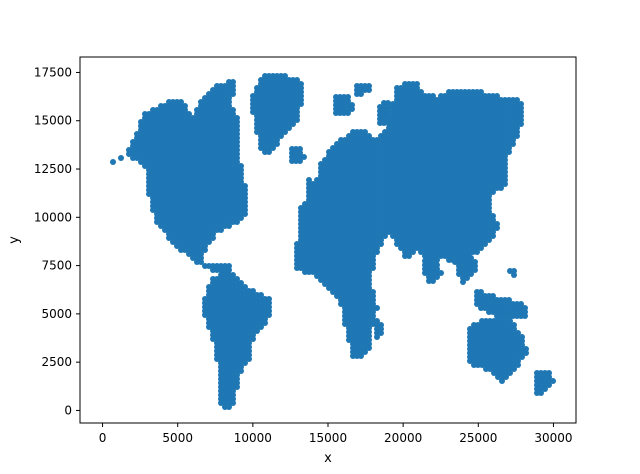  What do you see at coordinates (253, 438) in the screenshot?
I see `x-tick-label: 10000` at bounding box center [253, 438].